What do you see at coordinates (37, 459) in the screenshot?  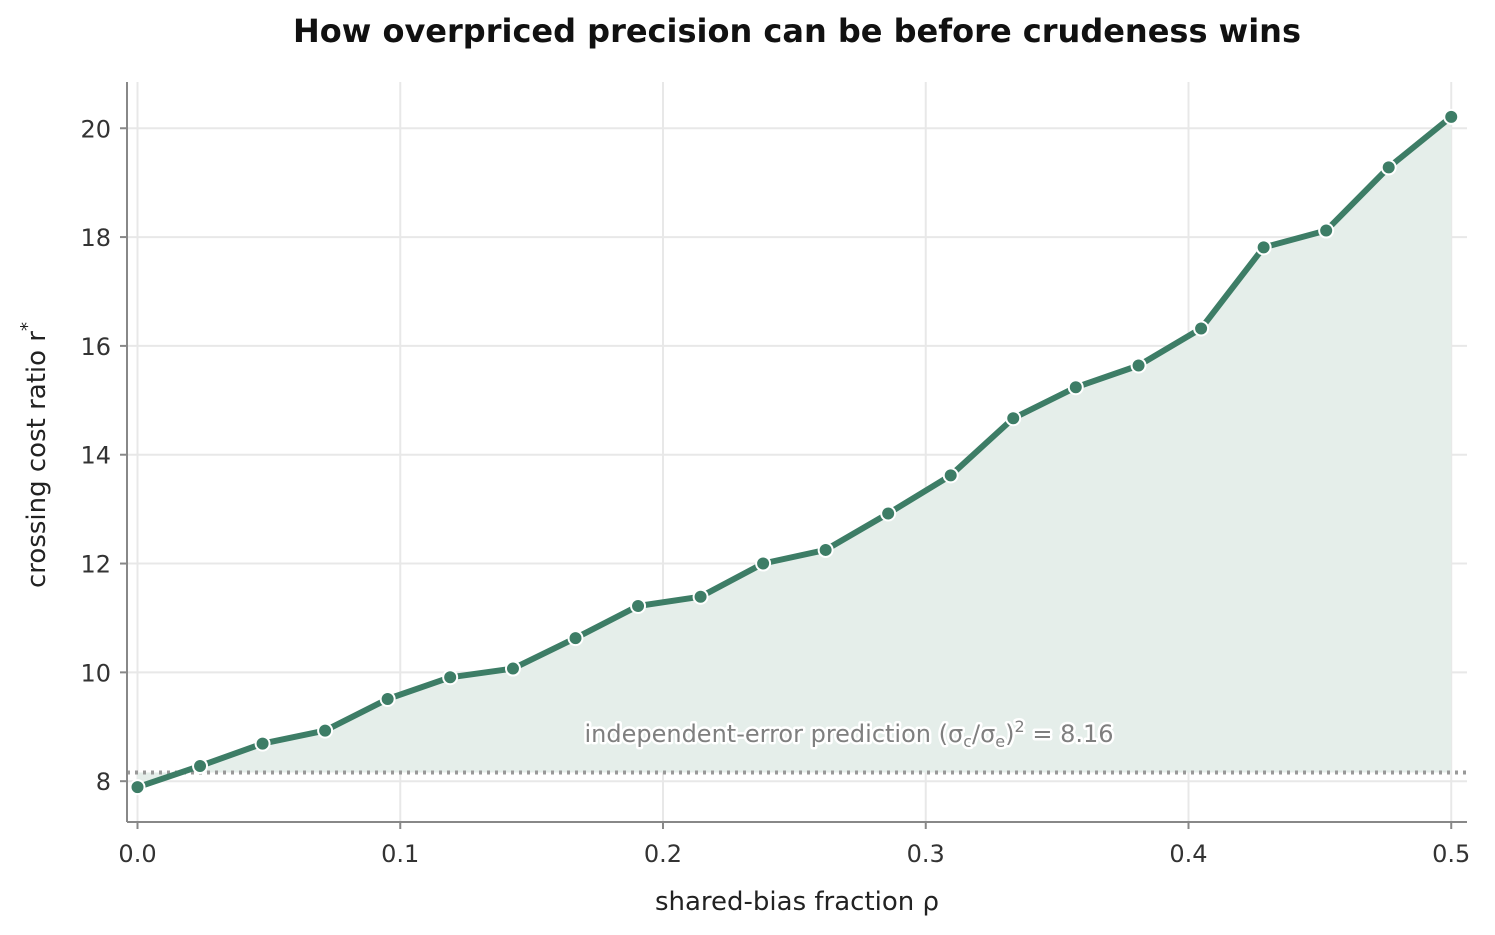 I see `y-axis-label-main: crossing cost ratio r` at bounding box center [37, 459].